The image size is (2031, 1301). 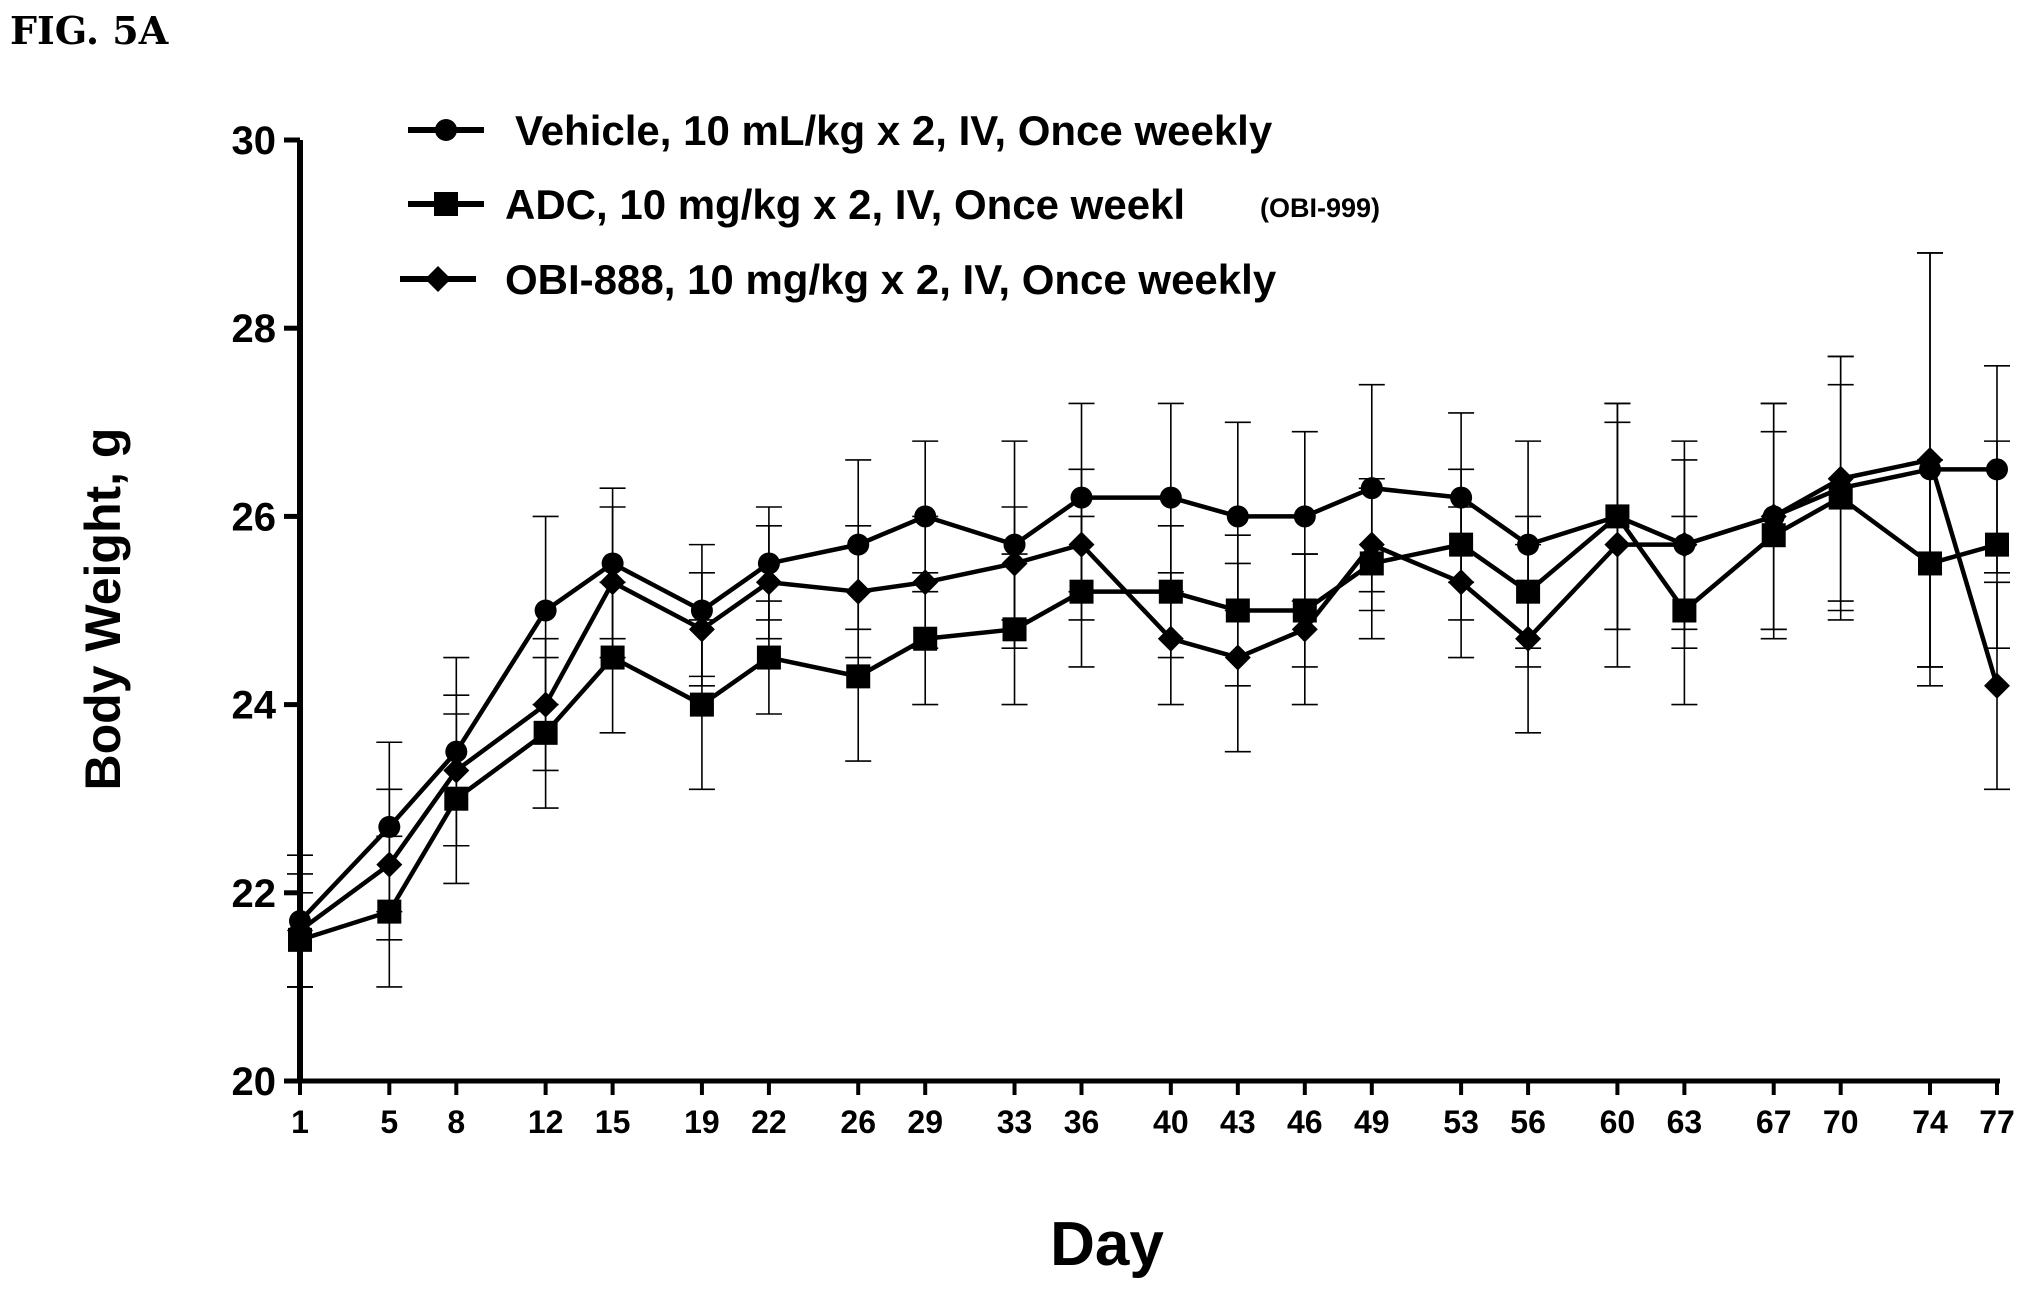 What do you see at coordinates (254, 894) in the screenshot?
I see `y-tick-label: 22` at bounding box center [254, 894].